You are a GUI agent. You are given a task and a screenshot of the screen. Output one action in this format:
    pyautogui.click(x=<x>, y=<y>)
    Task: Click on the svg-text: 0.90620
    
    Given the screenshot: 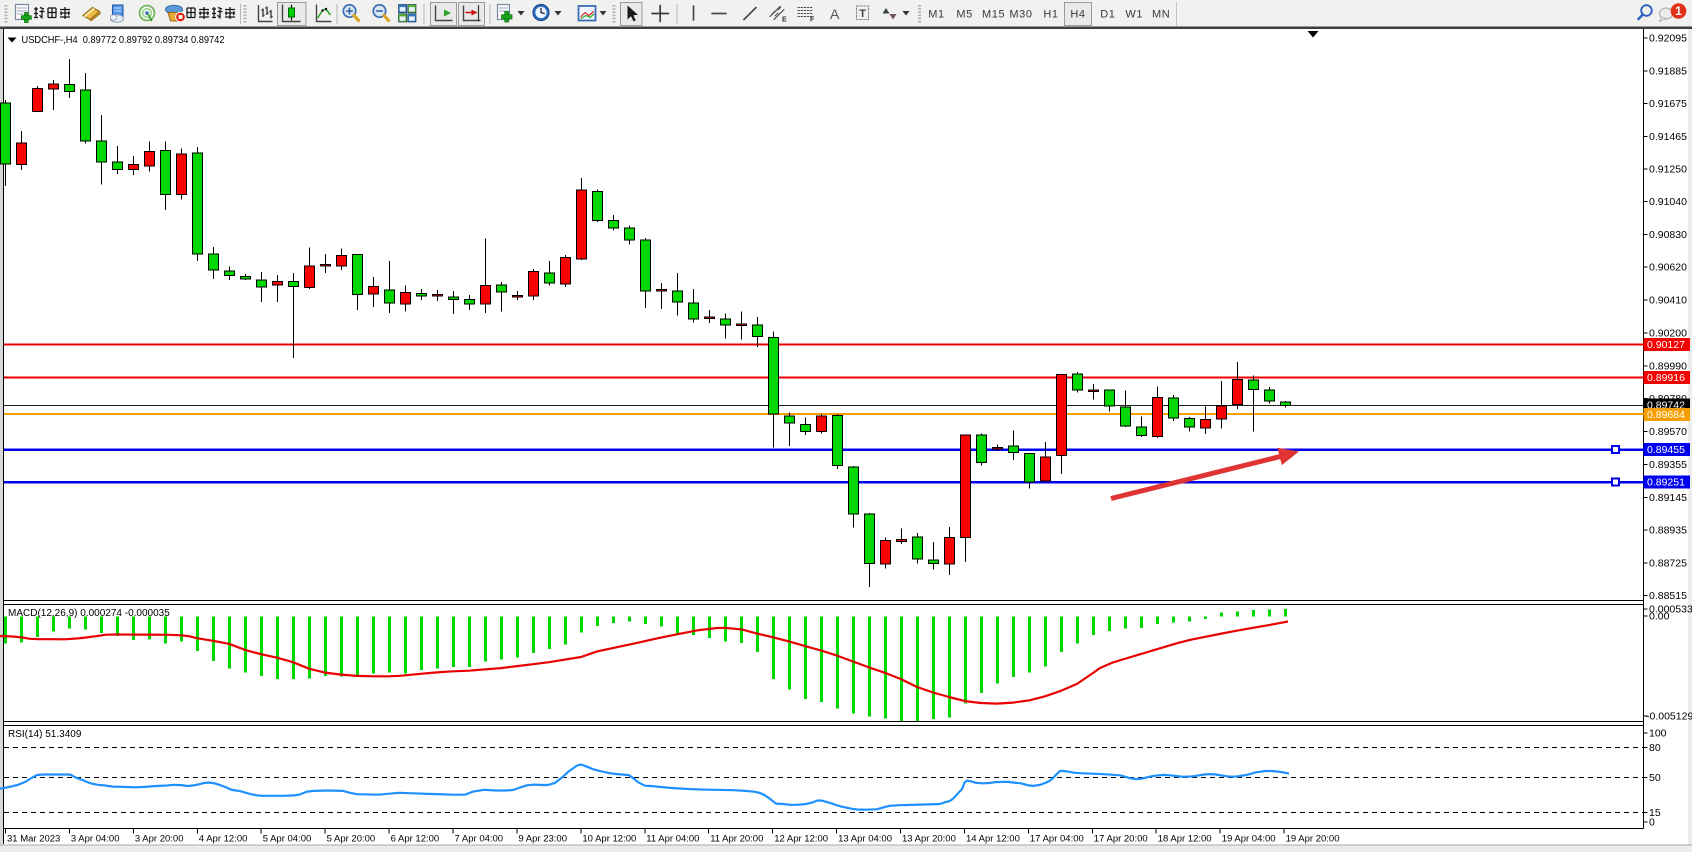 What is the action you would take?
    pyautogui.click(x=1668, y=268)
    